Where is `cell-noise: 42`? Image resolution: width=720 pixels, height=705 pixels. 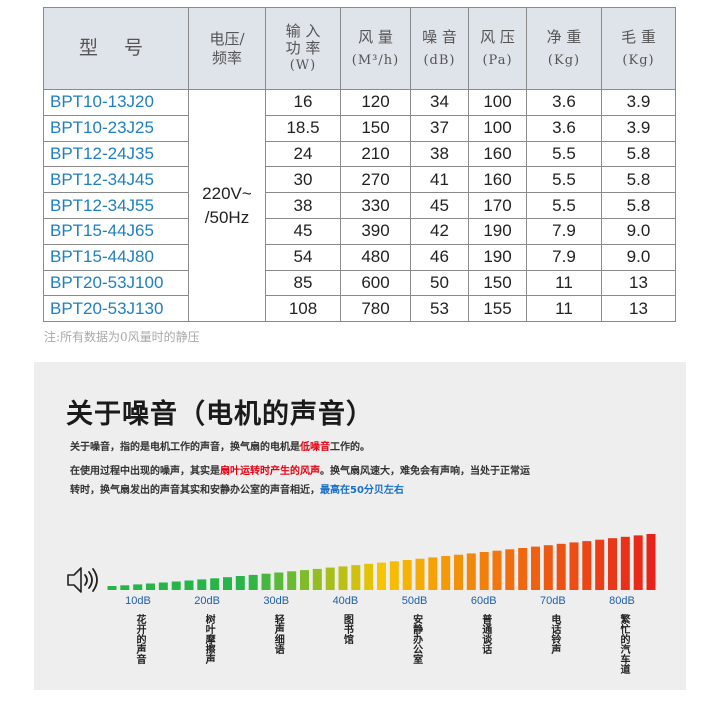 cell-noise: 42 is located at coordinates (439, 231).